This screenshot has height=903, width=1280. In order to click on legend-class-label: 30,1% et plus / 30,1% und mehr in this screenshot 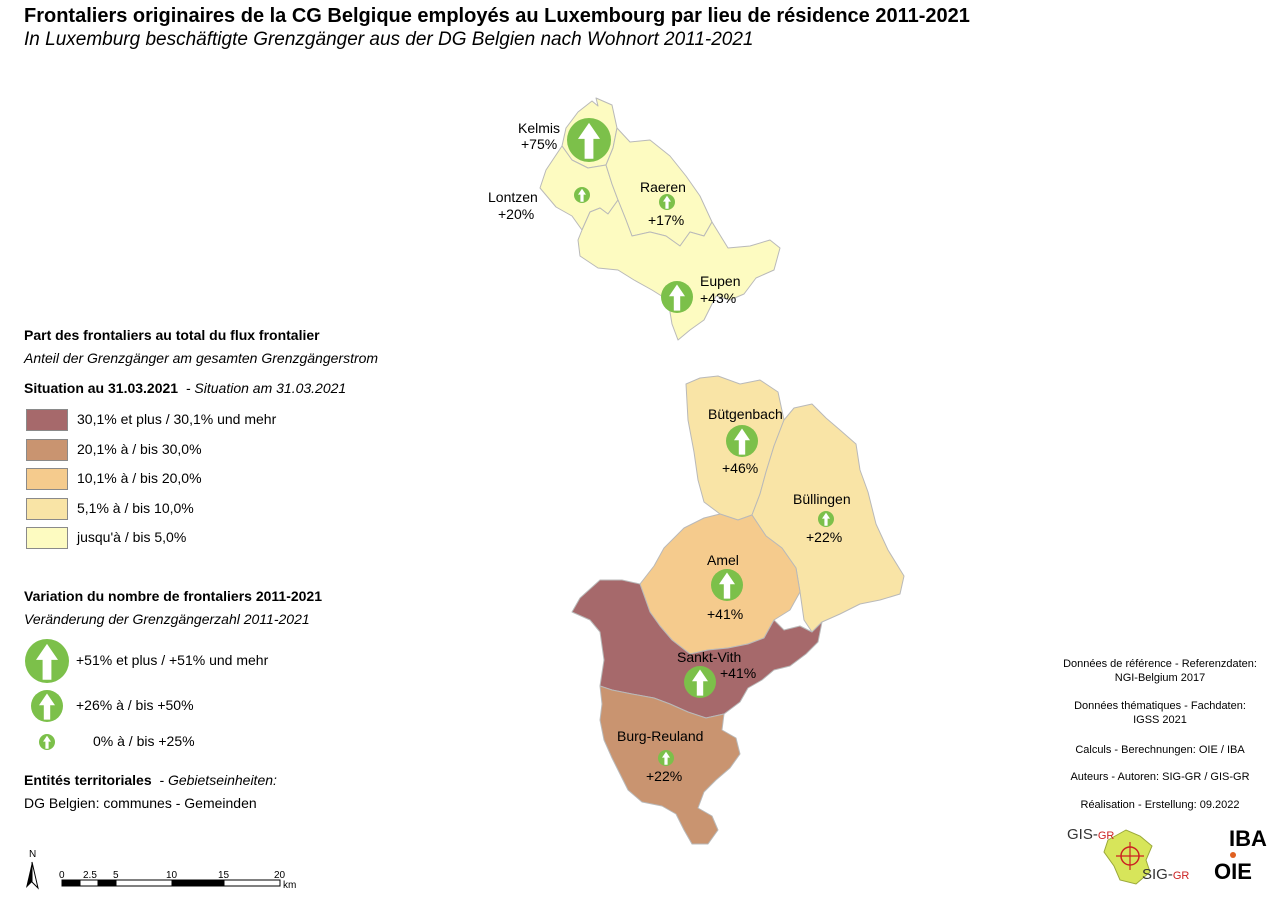, I will do `click(177, 419)`.